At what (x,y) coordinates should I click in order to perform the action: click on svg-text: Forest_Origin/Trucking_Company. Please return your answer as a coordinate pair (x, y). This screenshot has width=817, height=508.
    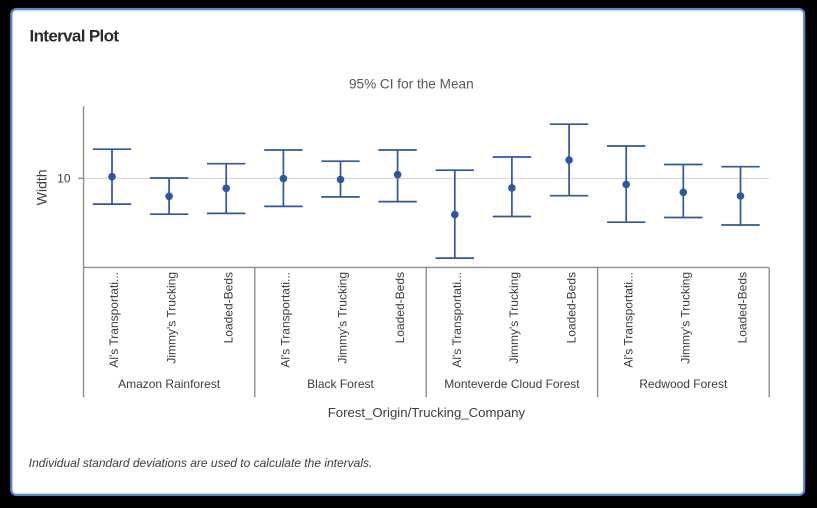
    Looking at the image, I should click on (427, 412).